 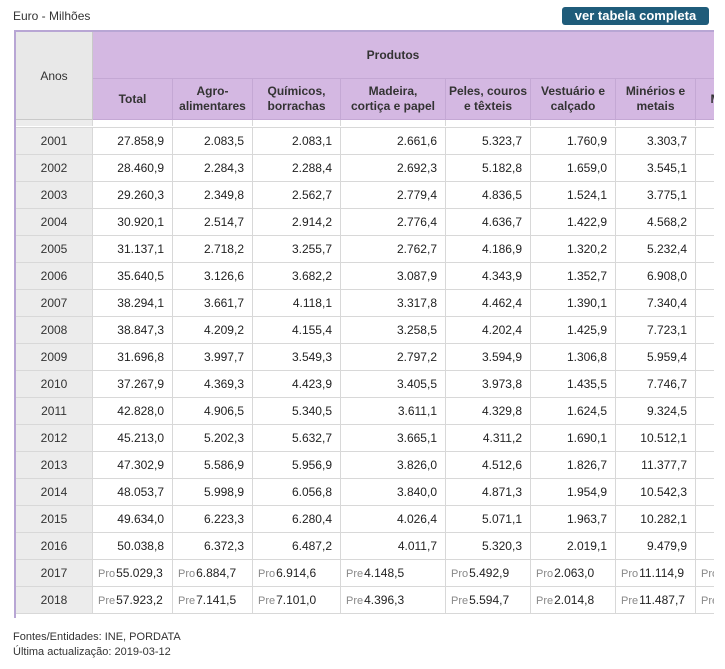 I want to click on value-cell: 10.542,3, so click(x=656, y=492).